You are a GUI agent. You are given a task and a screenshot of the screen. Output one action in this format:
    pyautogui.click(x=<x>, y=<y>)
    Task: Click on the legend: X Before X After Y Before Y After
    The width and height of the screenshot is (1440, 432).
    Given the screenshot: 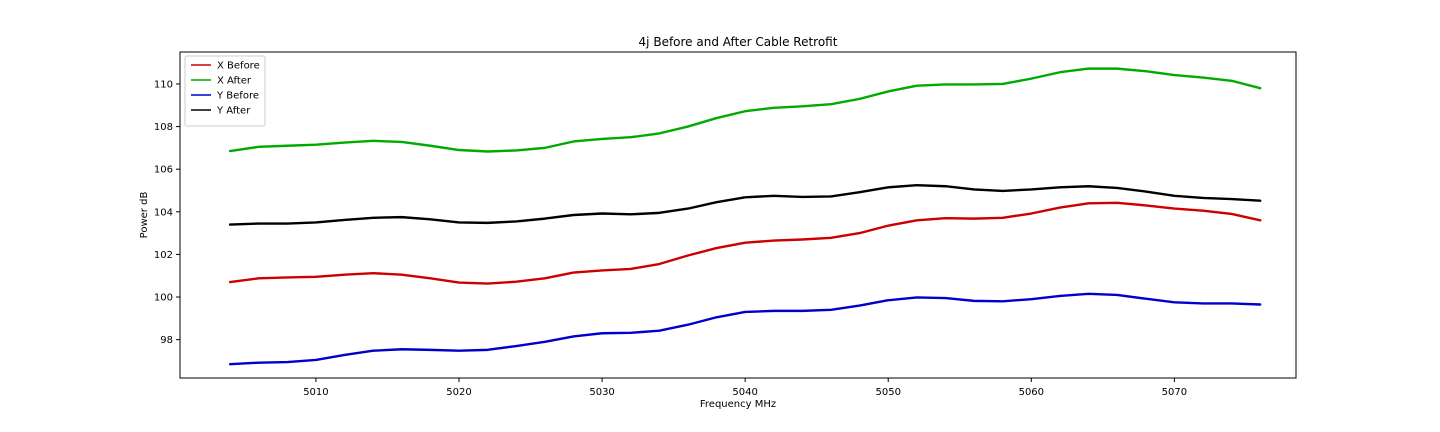 What is the action you would take?
    pyautogui.click(x=225, y=91)
    